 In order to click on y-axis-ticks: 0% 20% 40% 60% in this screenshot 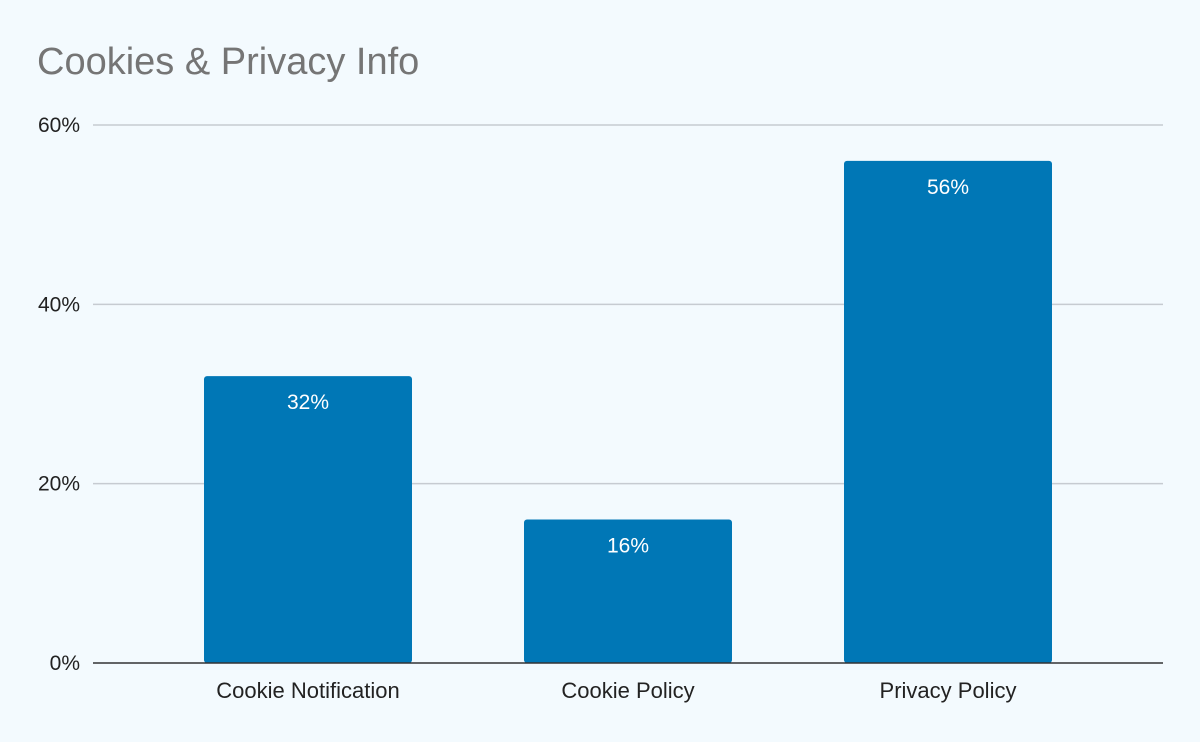, I will do `click(59, 394)`.